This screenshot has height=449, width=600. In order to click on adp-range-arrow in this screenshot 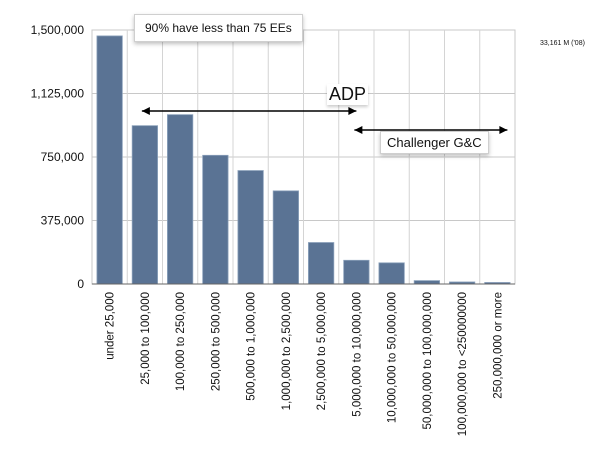, I will do `click(249, 111)`.